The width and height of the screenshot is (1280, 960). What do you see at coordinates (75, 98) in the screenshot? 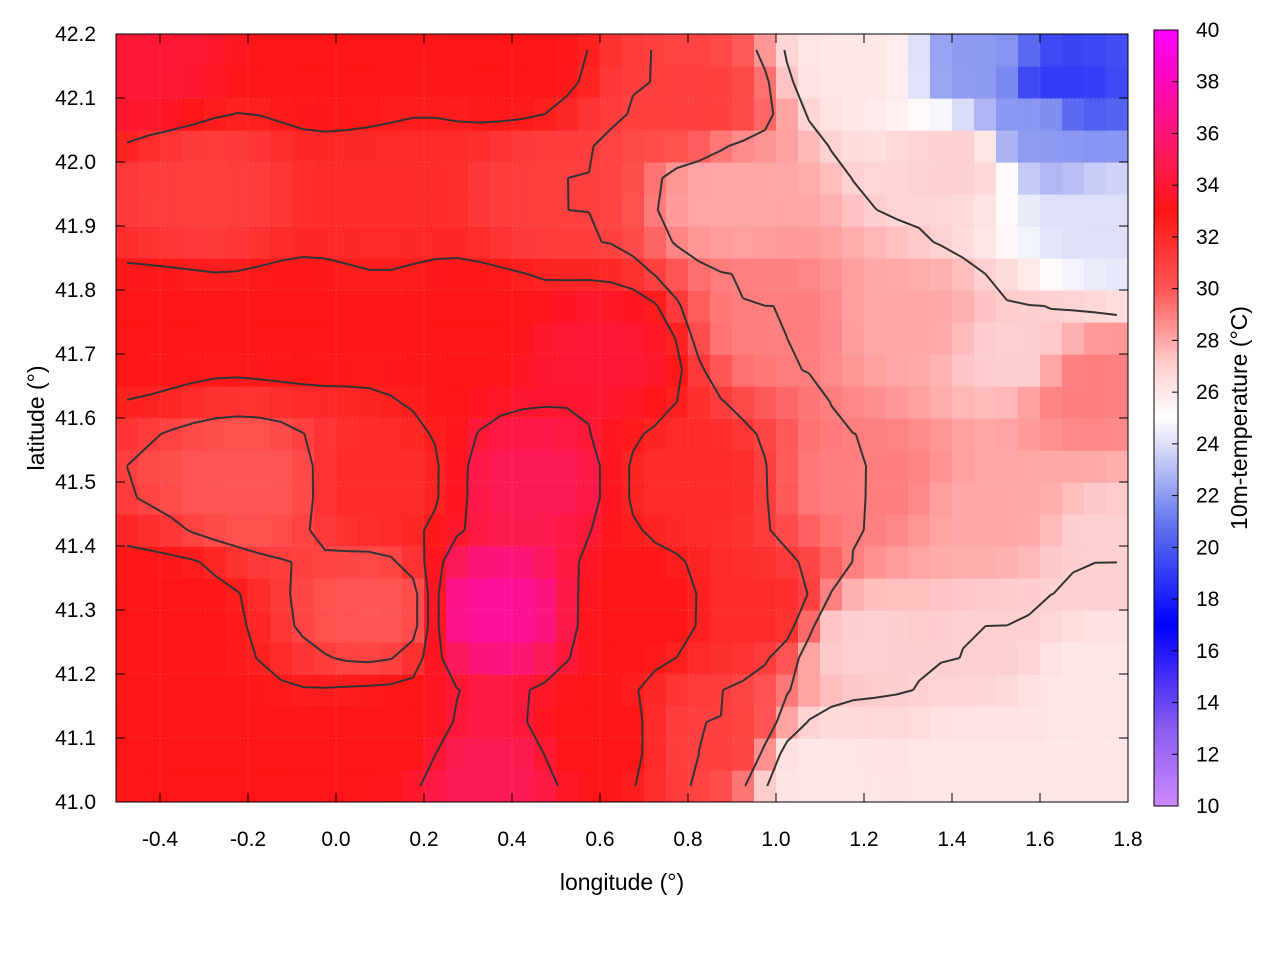
I see `y-tick-label: 42.1` at bounding box center [75, 98].